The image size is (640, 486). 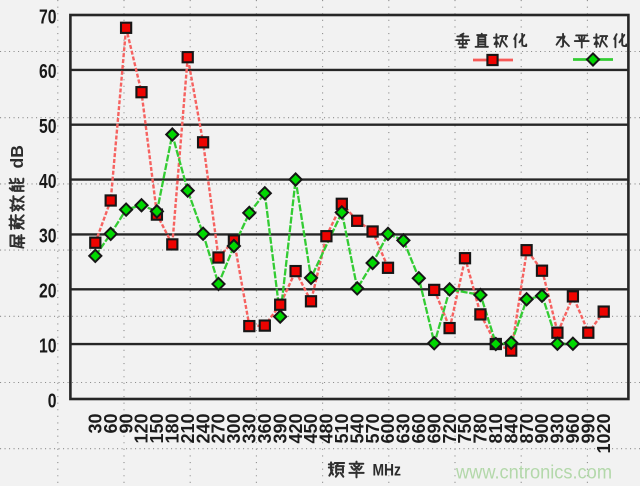 What do you see at coordinates (357, 429) in the screenshot?
I see `svg-text: 540` at bounding box center [357, 429].